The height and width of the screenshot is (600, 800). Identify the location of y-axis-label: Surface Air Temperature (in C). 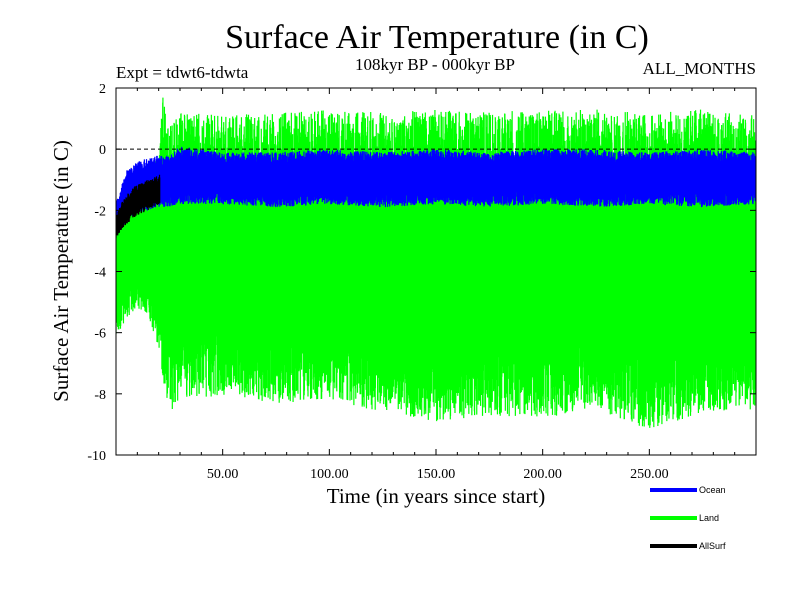
(61, 271).